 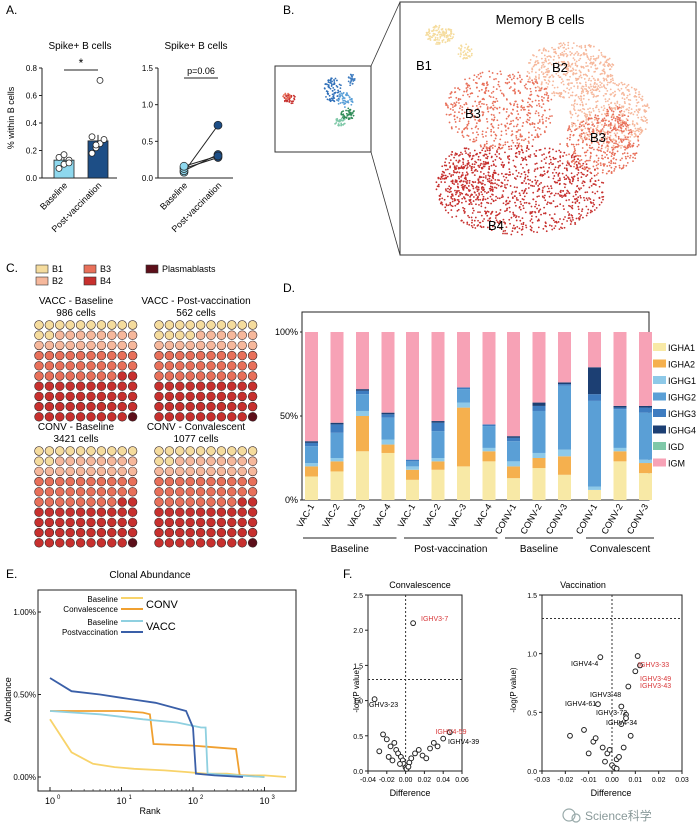 What do you see at coordinates (357, 515) in the screenshot?
I see `d-bar-label: VAC-3` at bounding box center [357, 515].